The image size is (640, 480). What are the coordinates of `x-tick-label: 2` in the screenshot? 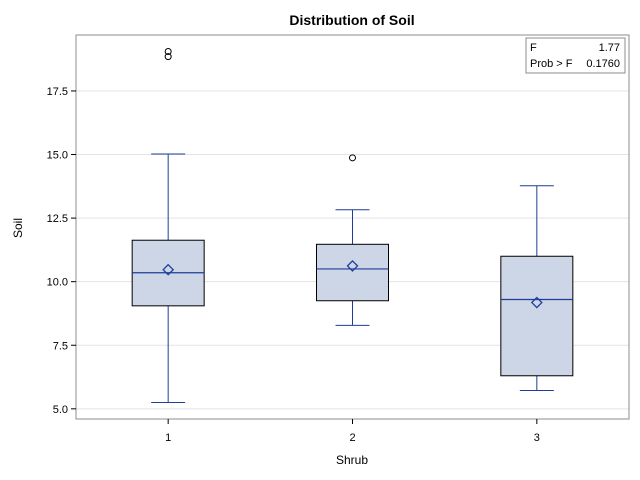 It's located at (352, 438).